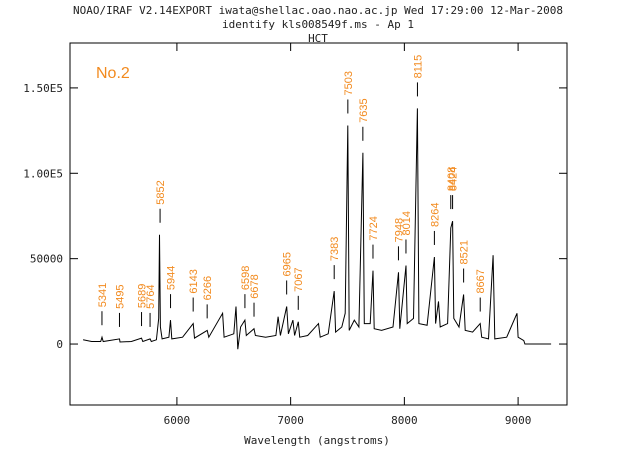 This screenshot has height=451, width=634. I want to click on y-tick-label: 0, so click(59, 344).